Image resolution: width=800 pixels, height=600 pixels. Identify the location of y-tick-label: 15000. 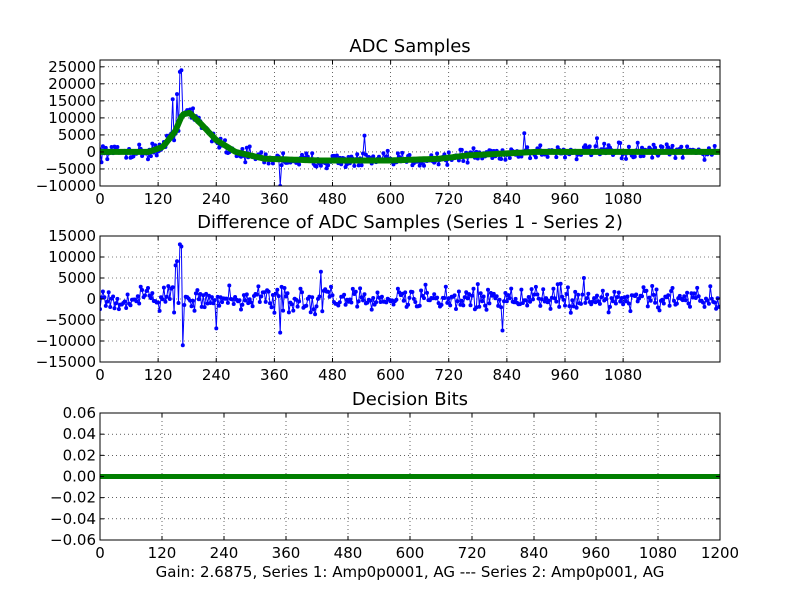
(72, 101).